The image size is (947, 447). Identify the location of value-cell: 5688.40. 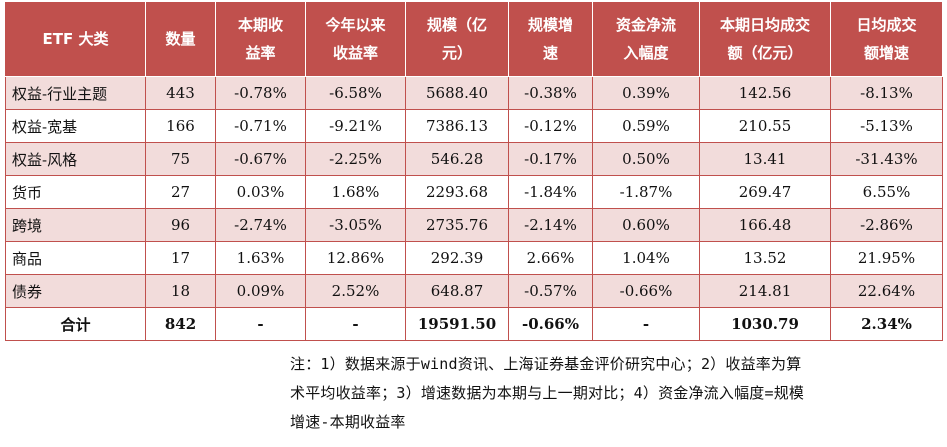
(457, 93).